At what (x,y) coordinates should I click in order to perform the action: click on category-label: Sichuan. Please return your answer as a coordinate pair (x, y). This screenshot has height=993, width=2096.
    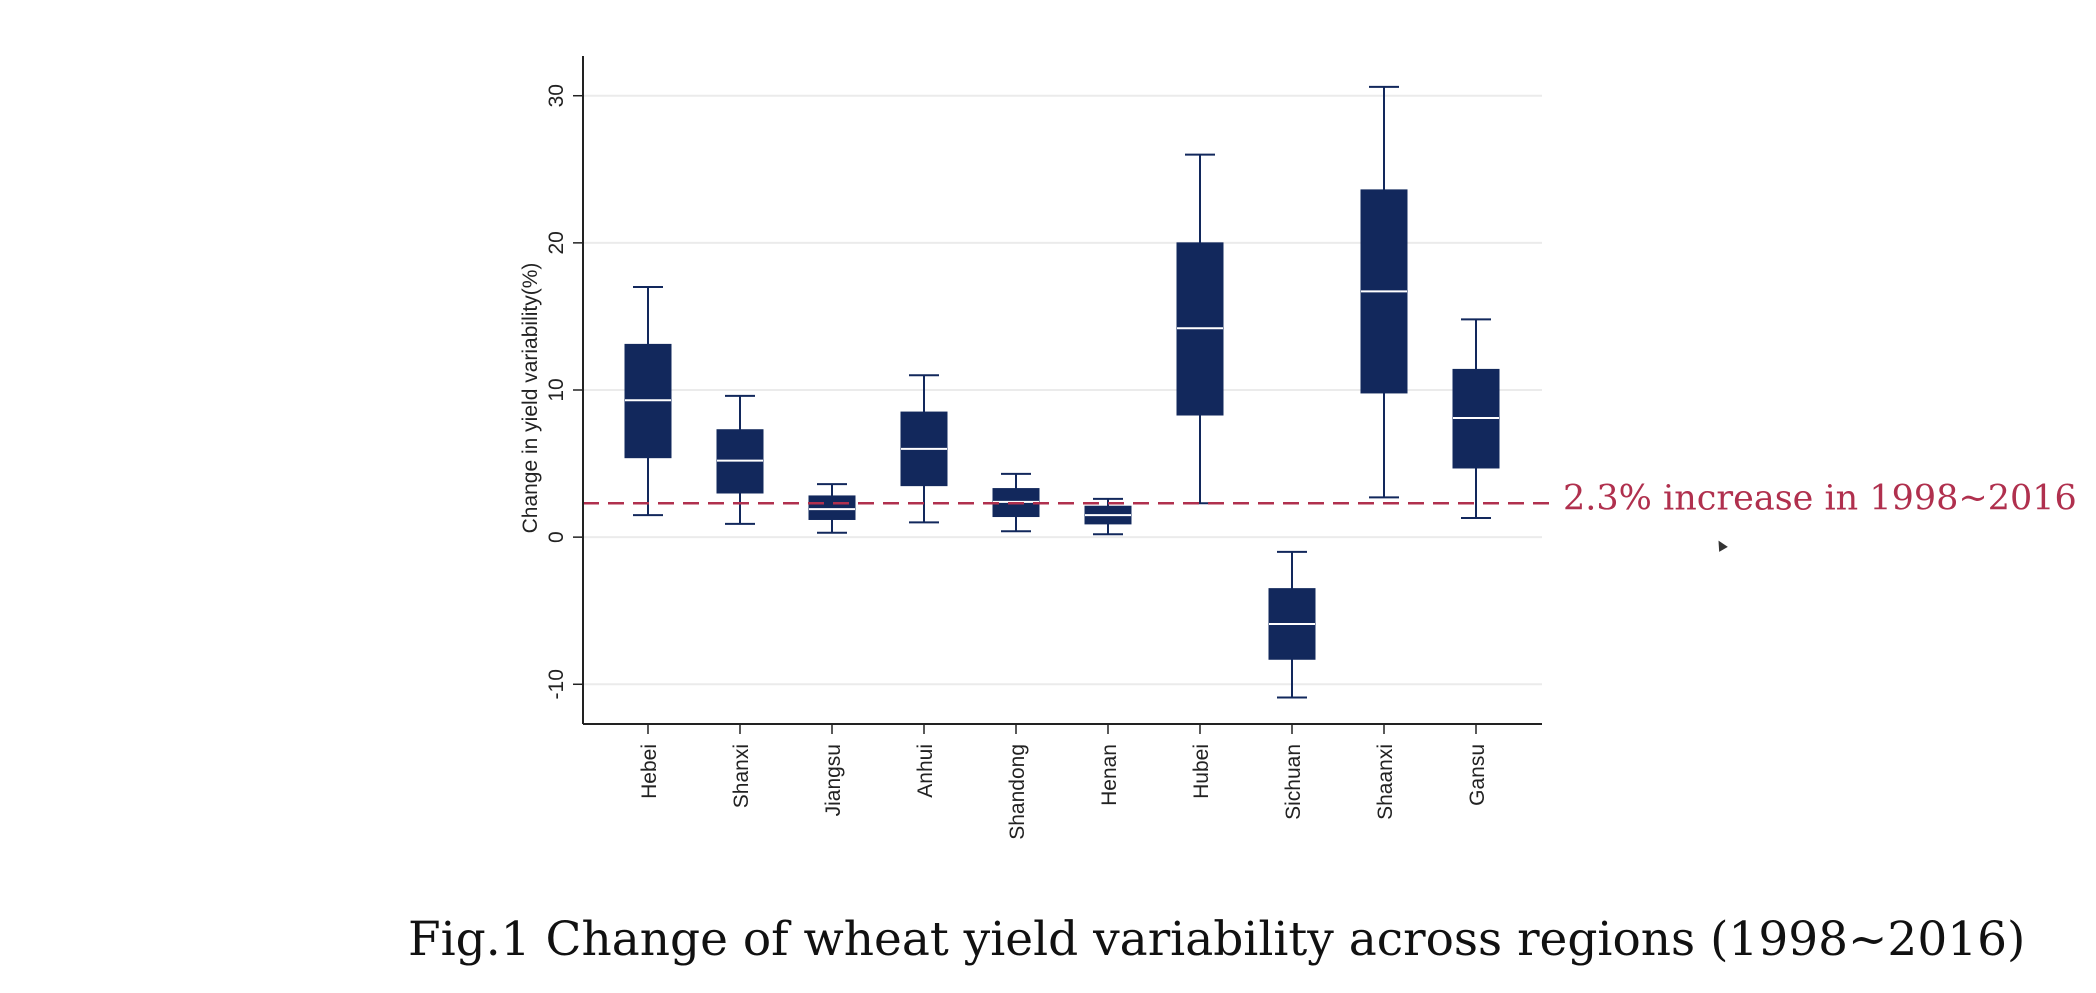
    Looking at the image, I should click on (1293, 782).